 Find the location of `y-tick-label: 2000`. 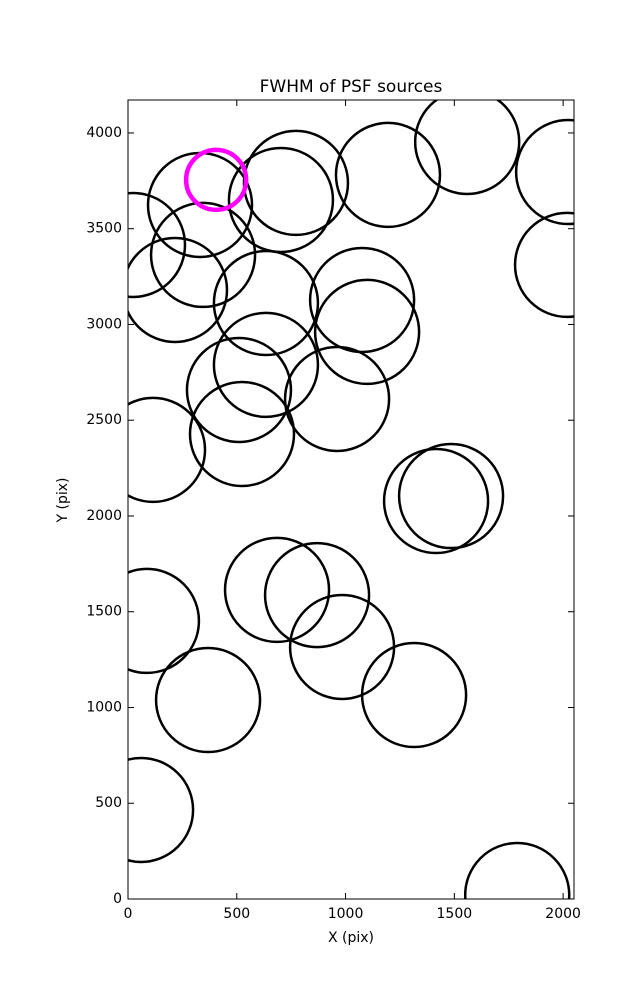

y-tick-label: 2000 is located at coordinates (104, 516).